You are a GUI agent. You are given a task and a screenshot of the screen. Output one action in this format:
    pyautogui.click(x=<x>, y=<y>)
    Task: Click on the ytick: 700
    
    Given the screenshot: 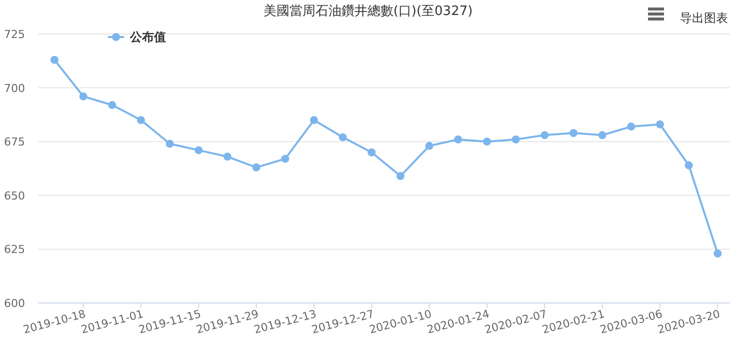 What is the action you would take?
    pyautogui.click(x=14, y=88)
    